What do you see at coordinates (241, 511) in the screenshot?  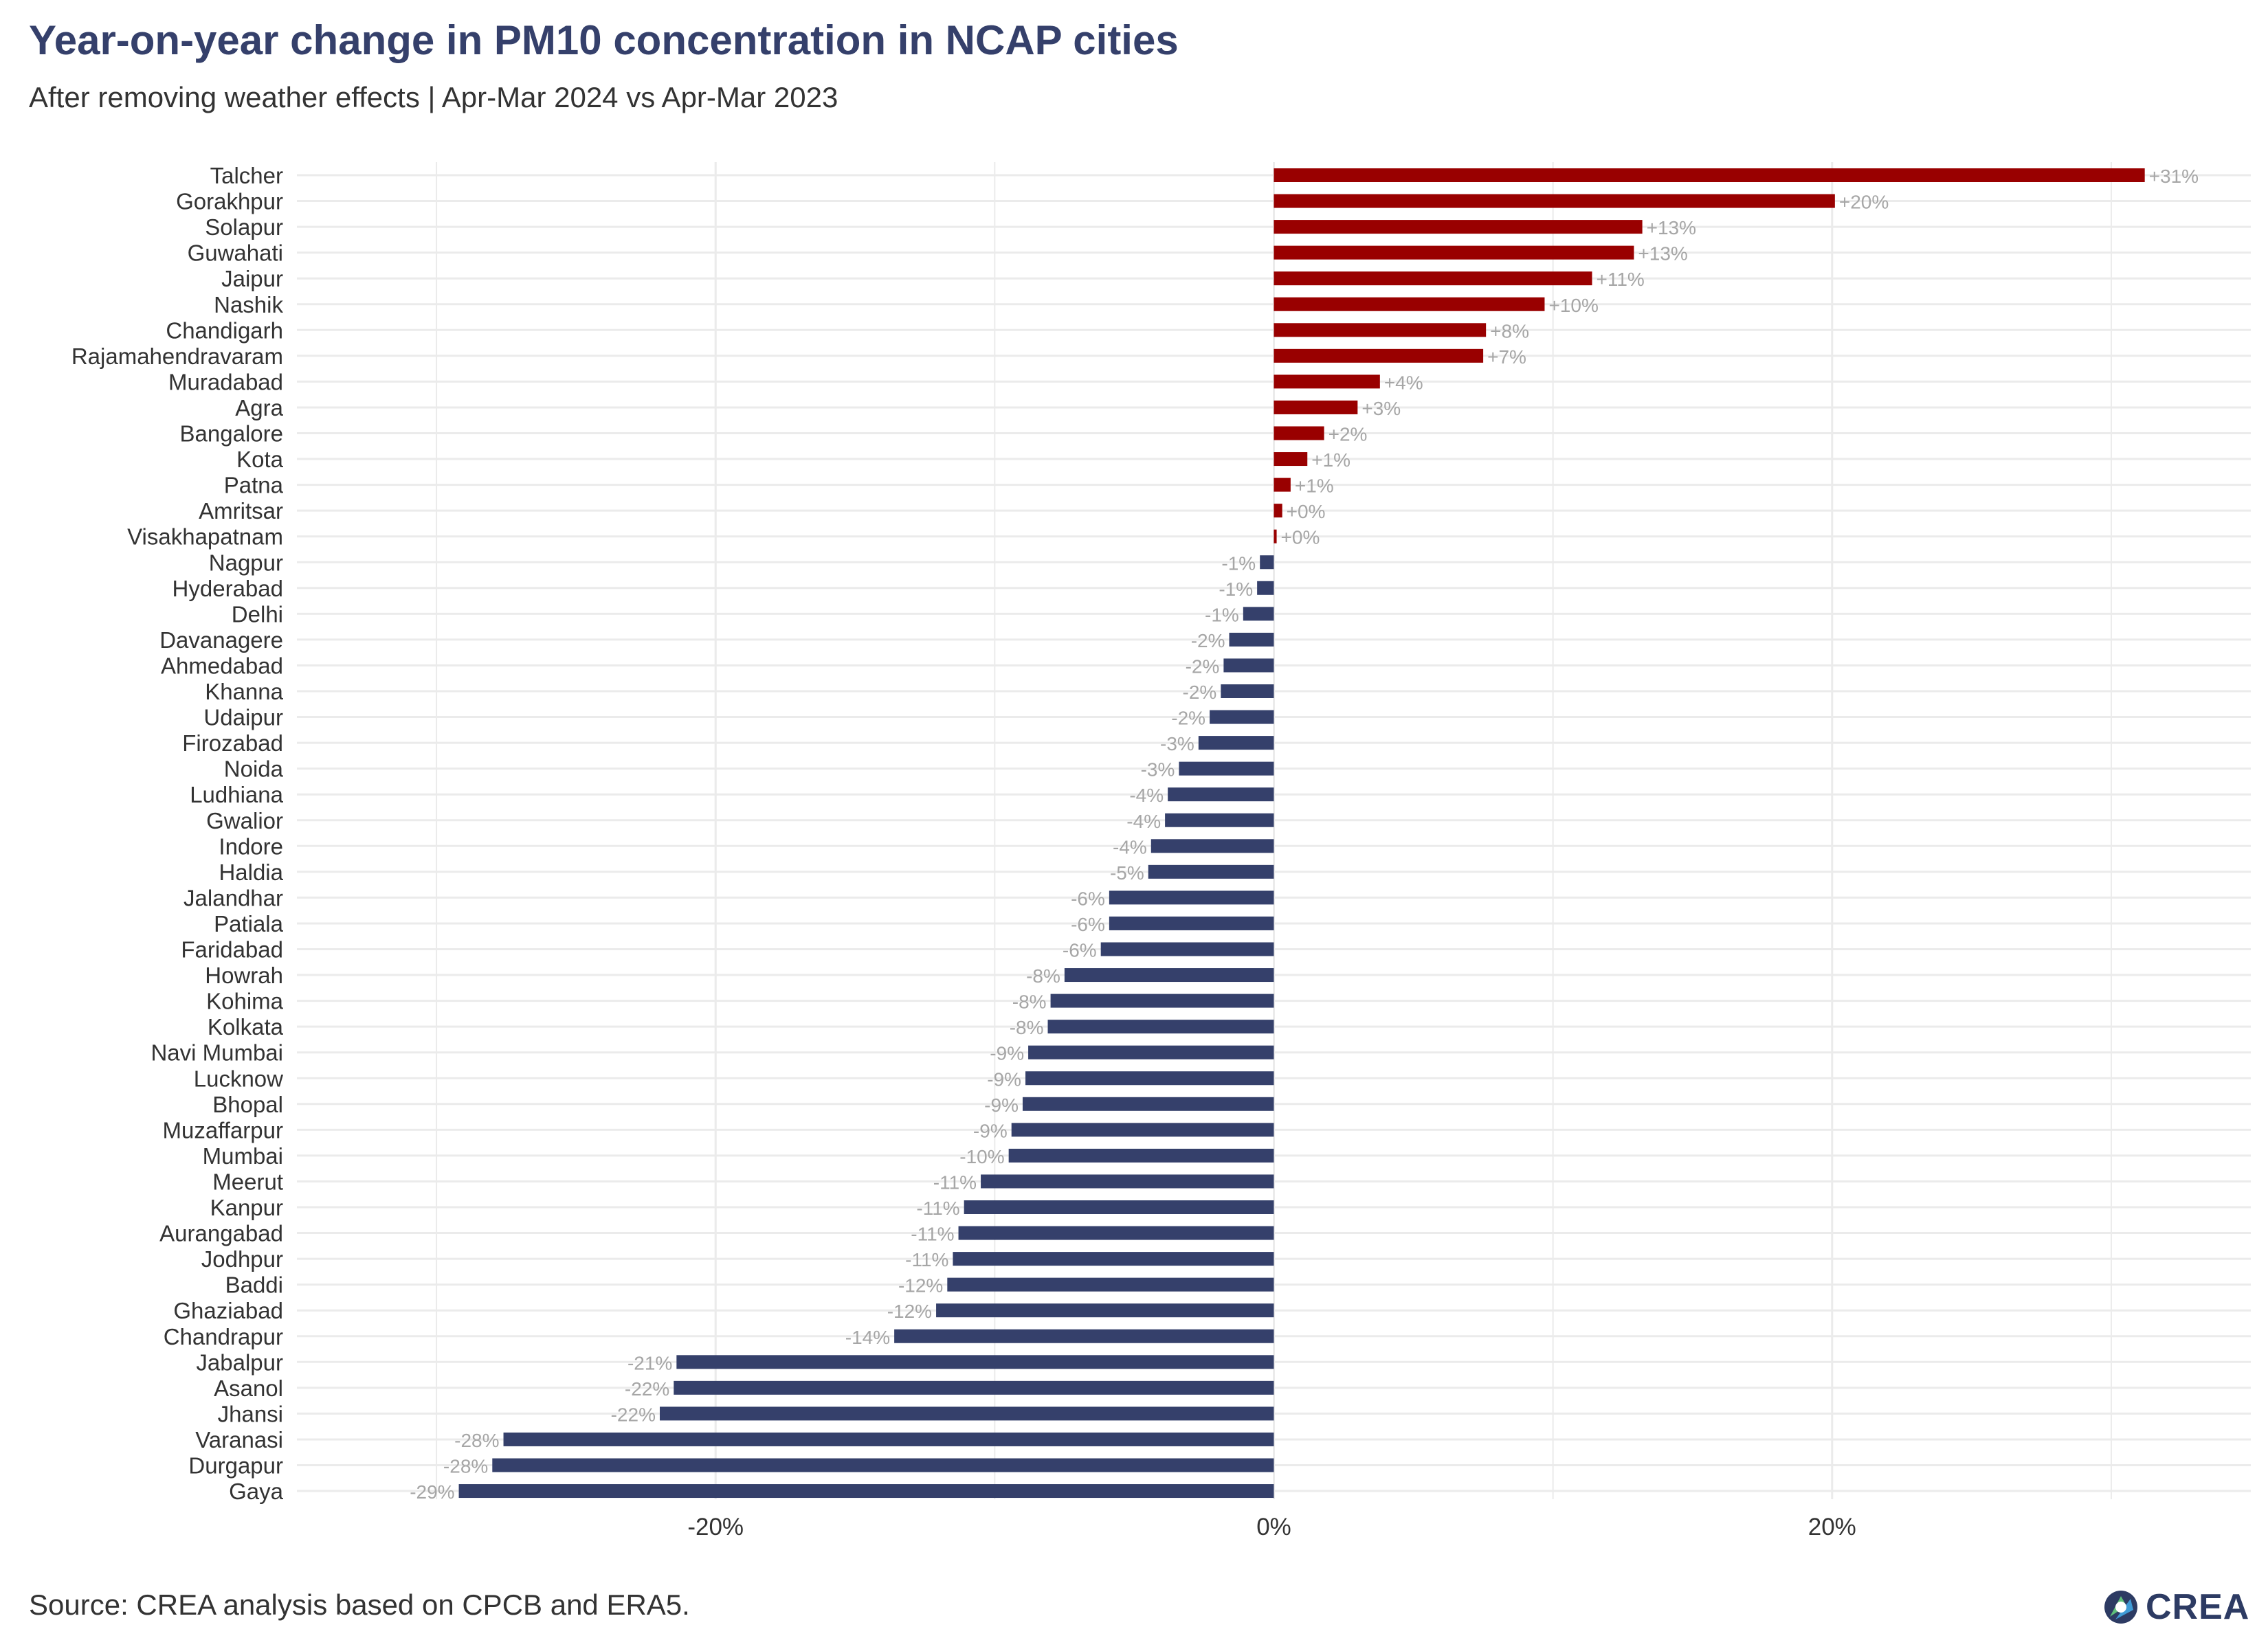 I see `category-label: Amritsar` at bounding box center [241, 511].